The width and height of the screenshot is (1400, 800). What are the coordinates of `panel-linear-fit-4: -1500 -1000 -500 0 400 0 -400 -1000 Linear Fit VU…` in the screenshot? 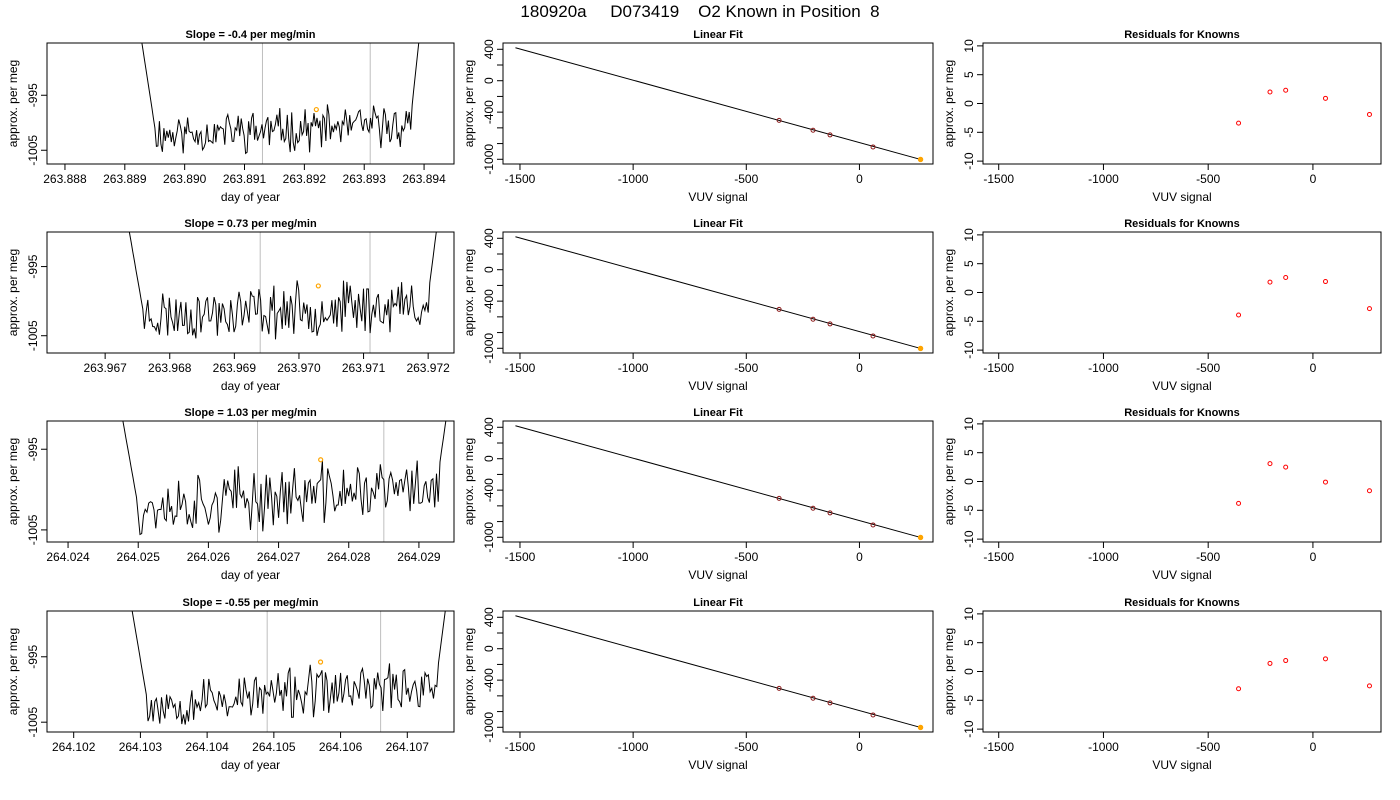 It's located at (698, 684).